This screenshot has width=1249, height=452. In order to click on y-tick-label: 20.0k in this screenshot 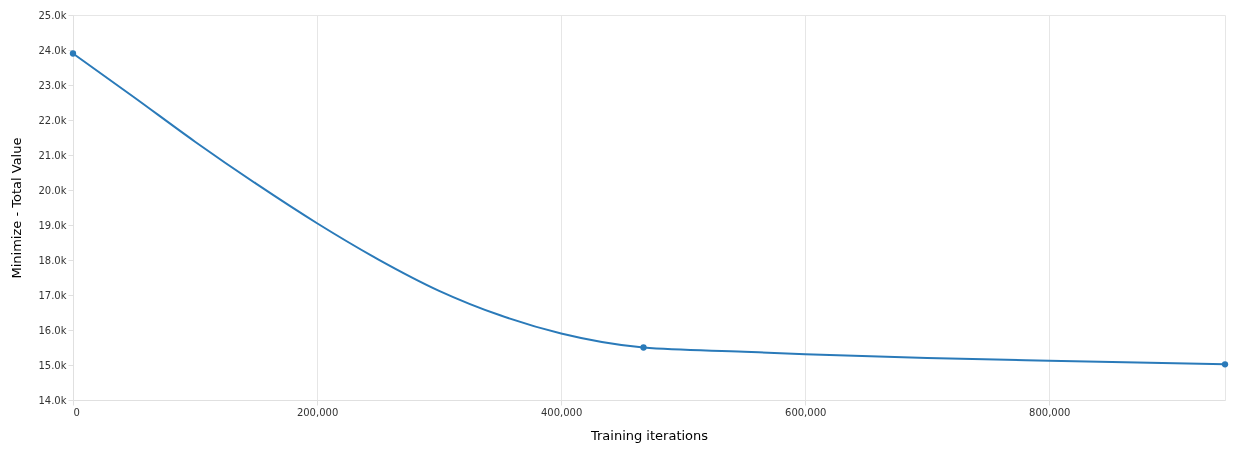, I will do `click(52, 190)`.